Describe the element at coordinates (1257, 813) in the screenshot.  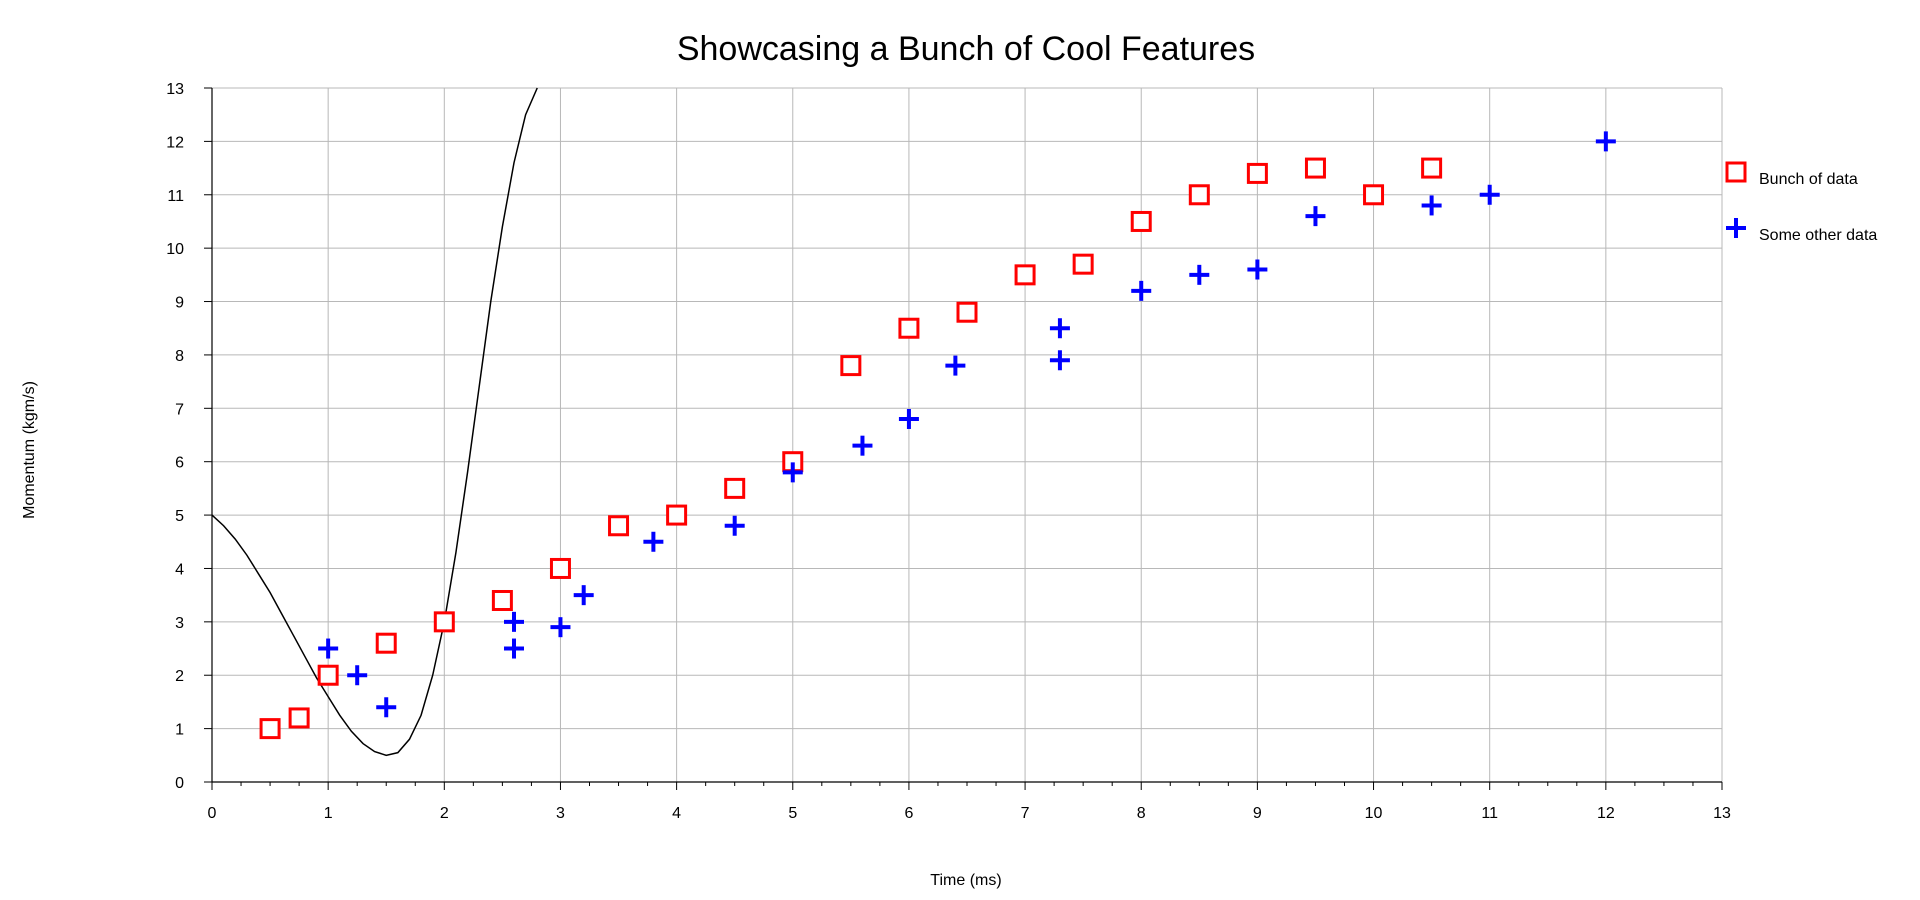
I see `x-tick-label: 9` at that location.